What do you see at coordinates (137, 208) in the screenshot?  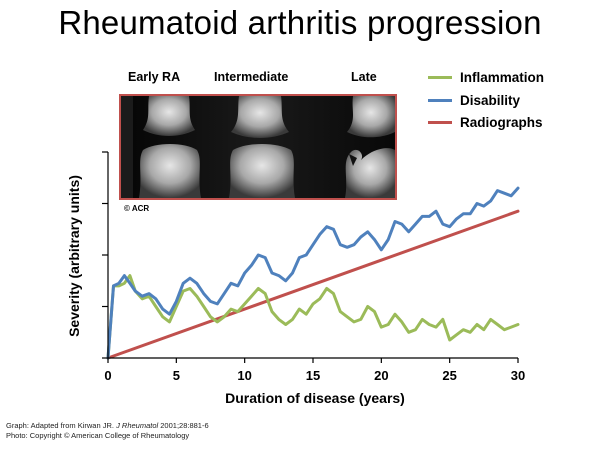 I see `image-credit: © ACR` at bounding box center [137, 208].